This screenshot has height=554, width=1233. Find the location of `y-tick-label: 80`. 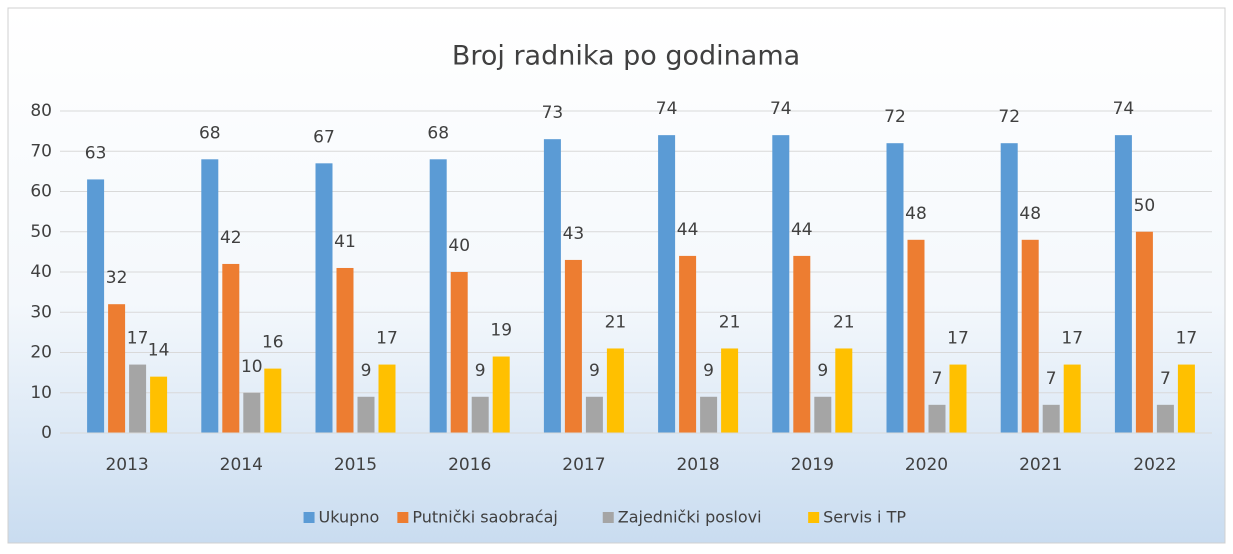

y-tick-label: 80 is located at coordinates (41, 111).